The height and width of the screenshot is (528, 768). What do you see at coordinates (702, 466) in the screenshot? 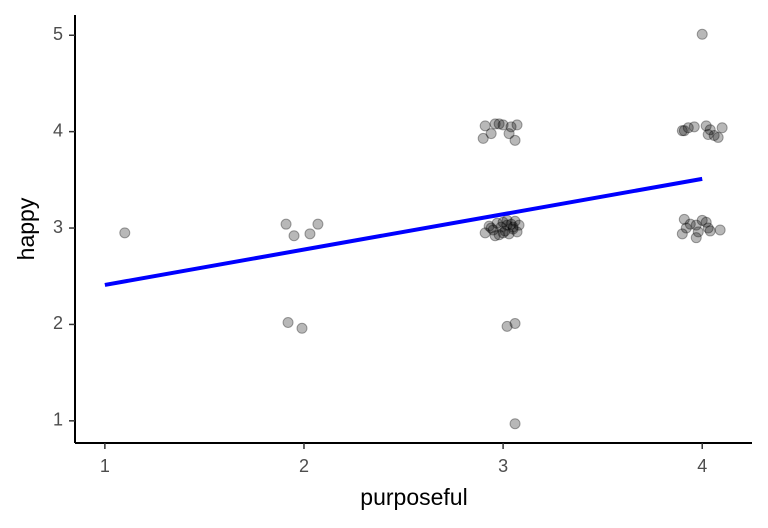
I see `x-tick-label: 4` at bounding box center [702, 466].